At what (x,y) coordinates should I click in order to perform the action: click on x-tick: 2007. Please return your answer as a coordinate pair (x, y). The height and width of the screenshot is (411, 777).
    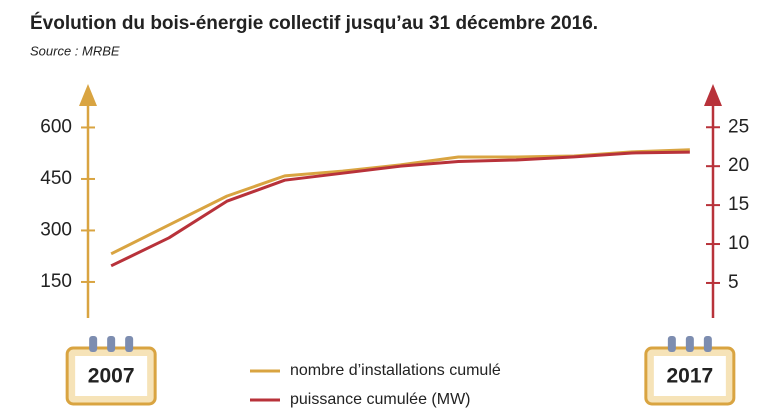
    Looking at the image, I should click on (111, 371).